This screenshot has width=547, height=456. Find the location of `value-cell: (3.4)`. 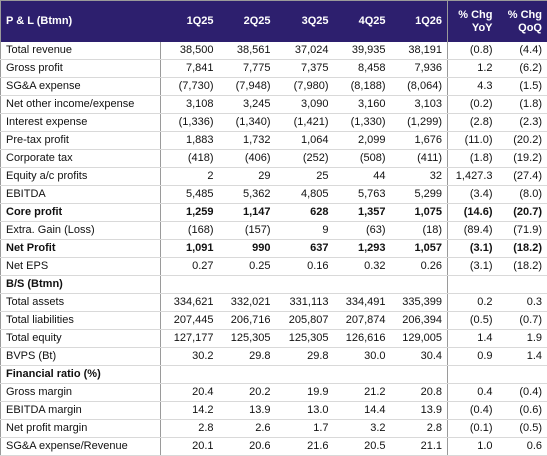

value-cell: (3.4) is located at coordinates (473, 195).